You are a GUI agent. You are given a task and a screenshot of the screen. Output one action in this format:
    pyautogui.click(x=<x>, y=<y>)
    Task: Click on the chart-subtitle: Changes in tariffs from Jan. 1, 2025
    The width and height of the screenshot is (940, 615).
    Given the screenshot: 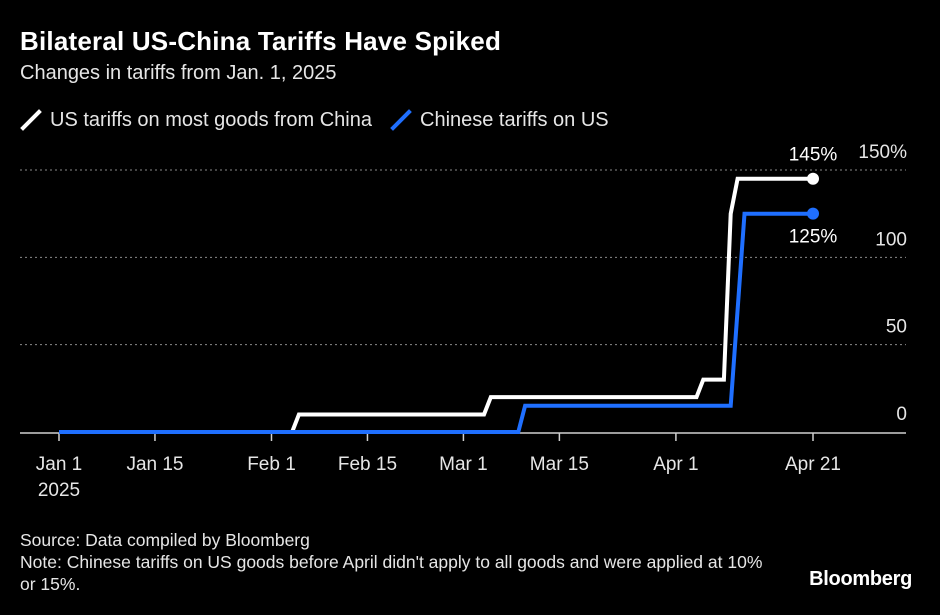 What is the action you would take?
    pyautogui.click(x=178, y=73)
    